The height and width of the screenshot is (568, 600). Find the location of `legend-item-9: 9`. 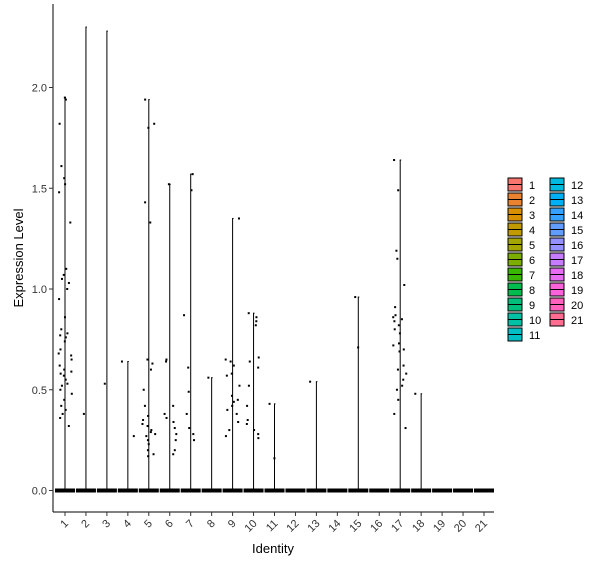

legend-item-9: 9 is located at coordinates (521, 304).